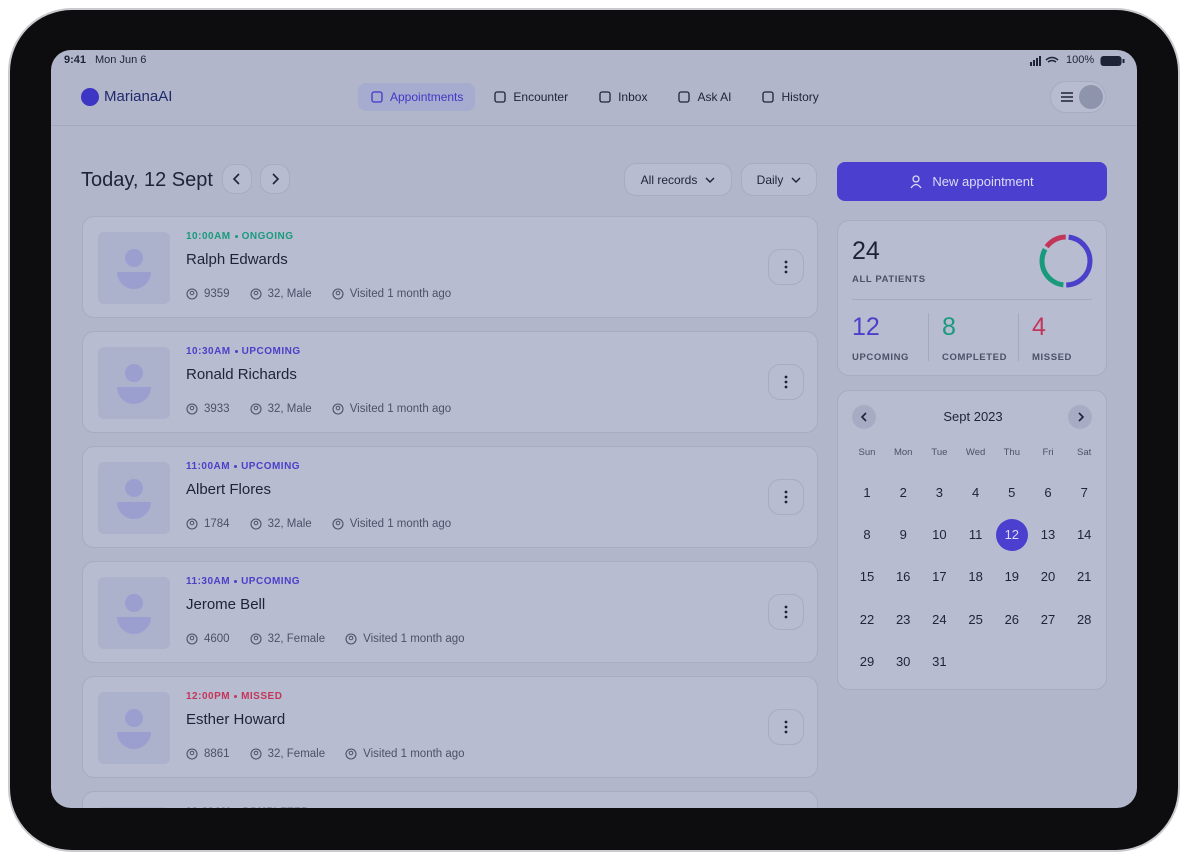 The width and height of the screenshot is (1188, 860). Describe the element at coordinates (325, 639) in the screenshot. I see `patient-meta: 4600 32, Female Visited 1 month ago` at that location.